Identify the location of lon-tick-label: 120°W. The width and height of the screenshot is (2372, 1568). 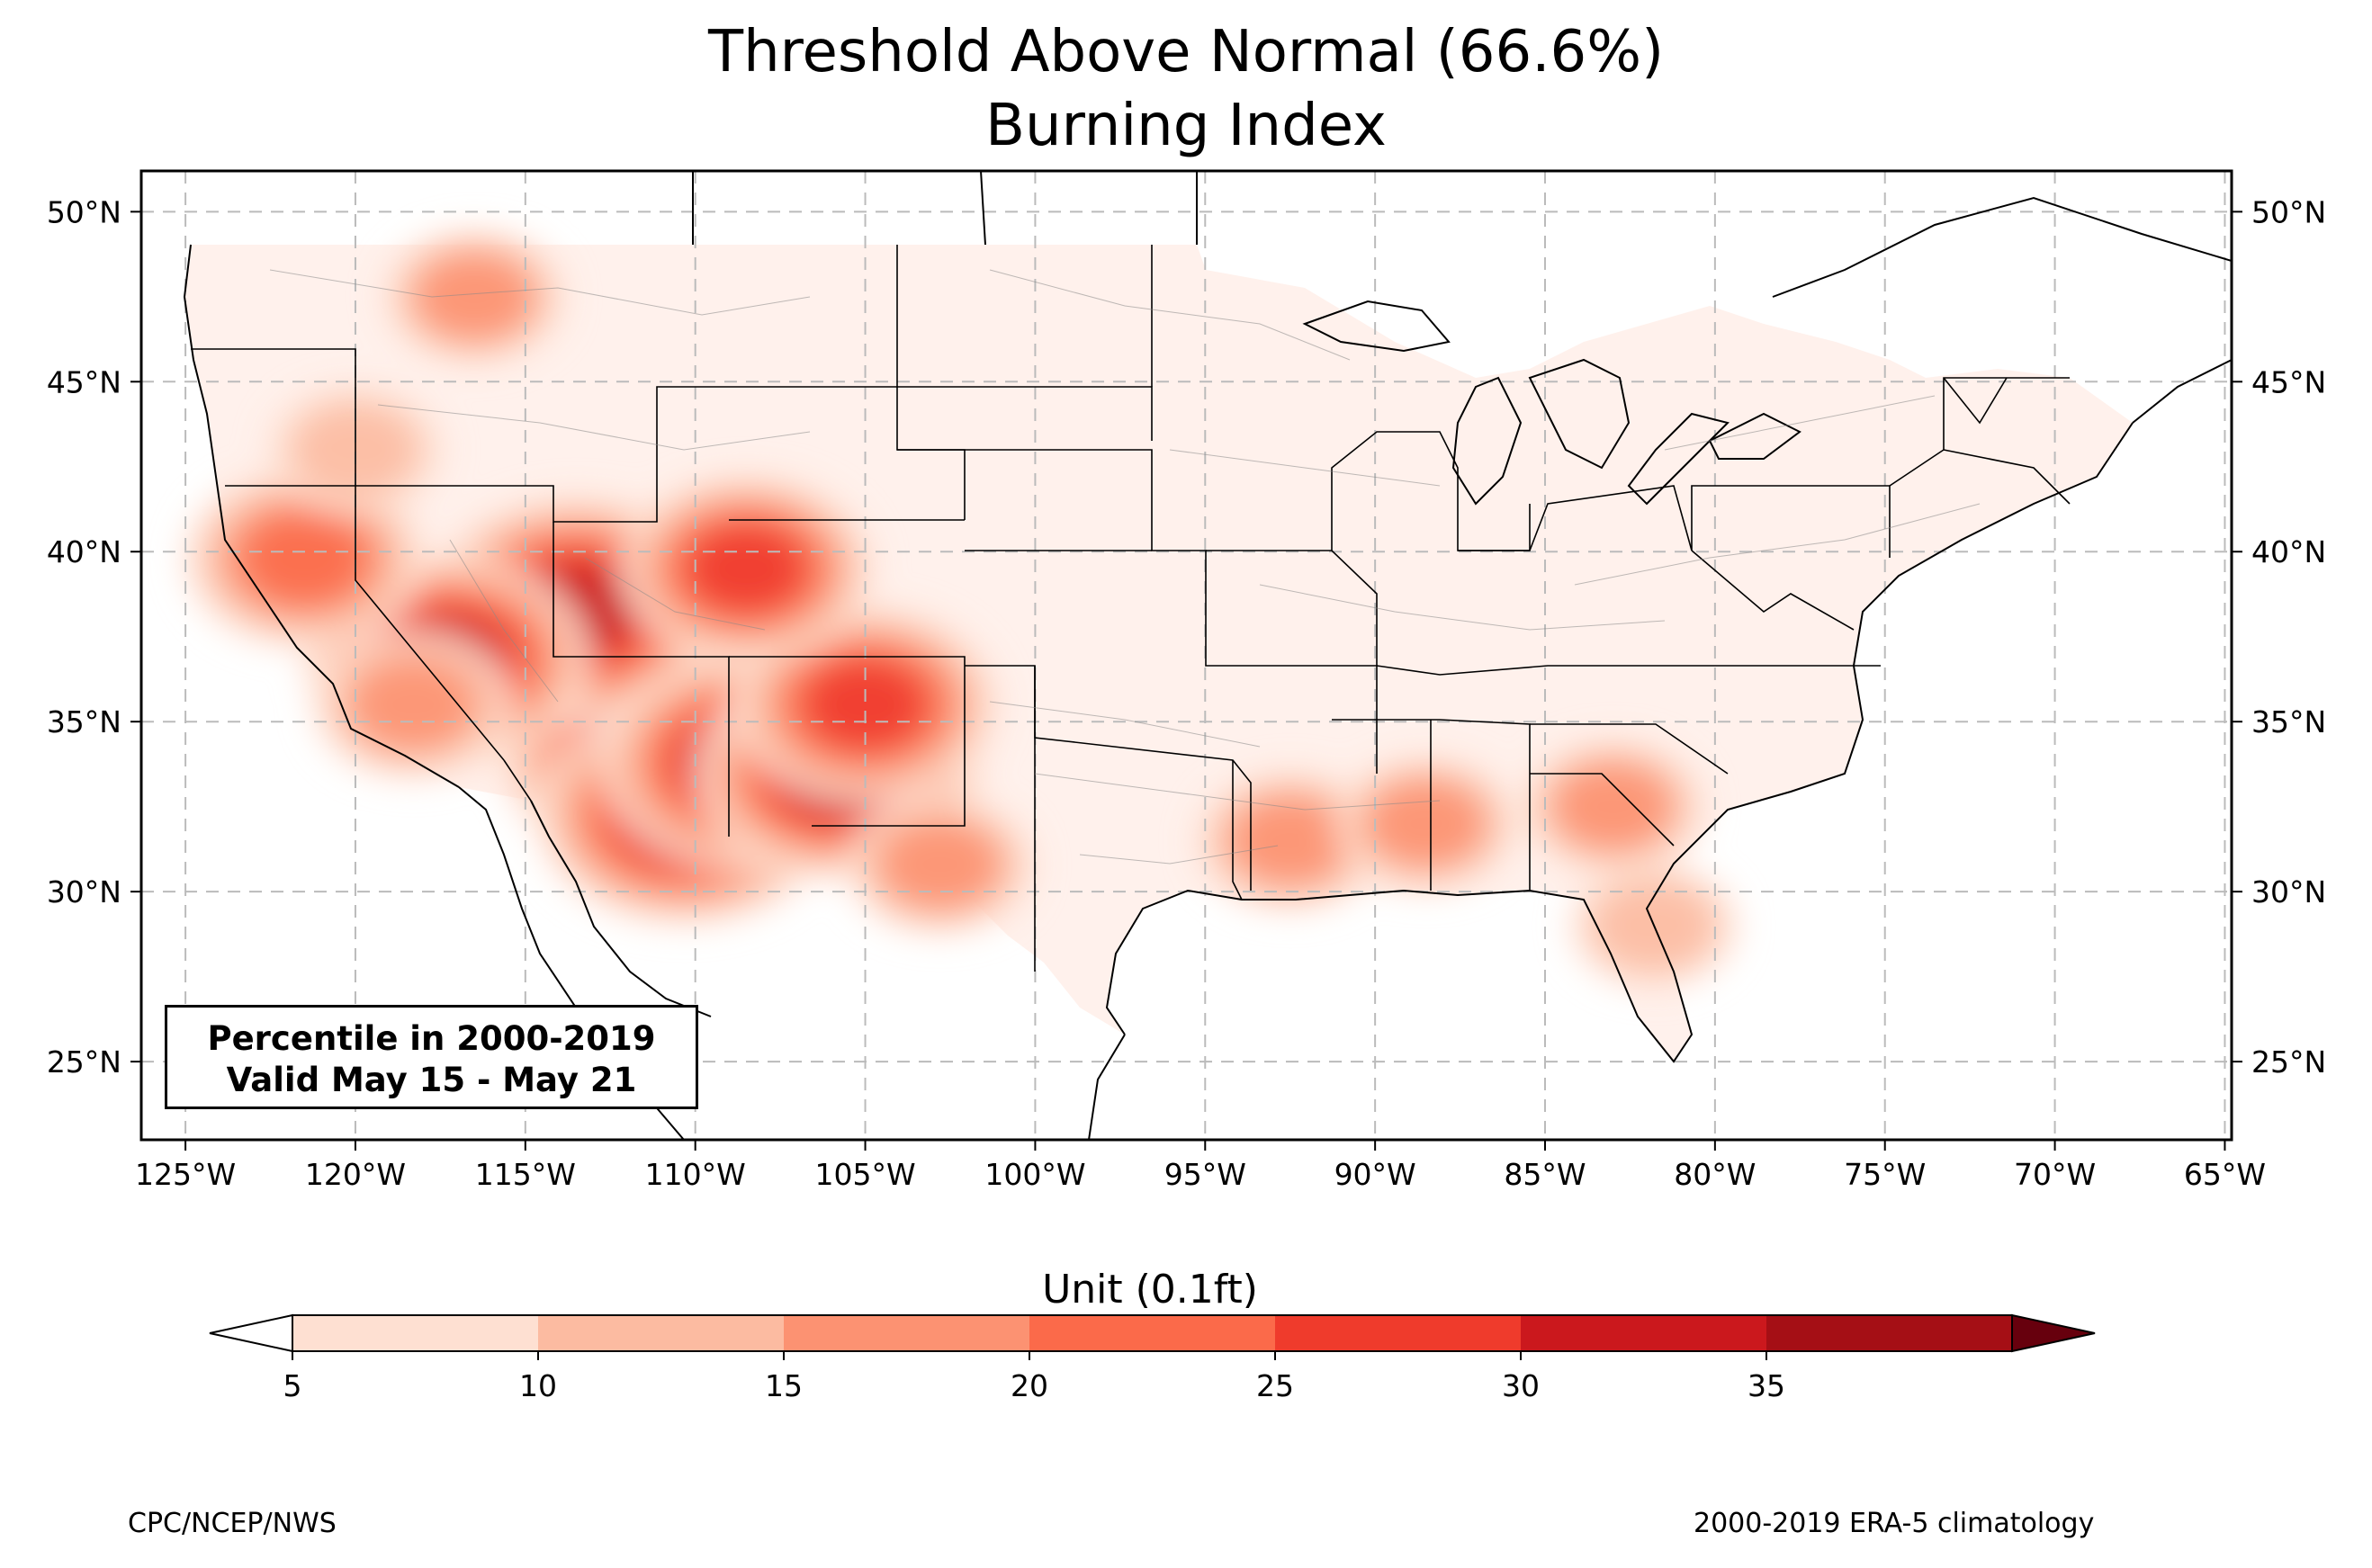
(355, 1174).